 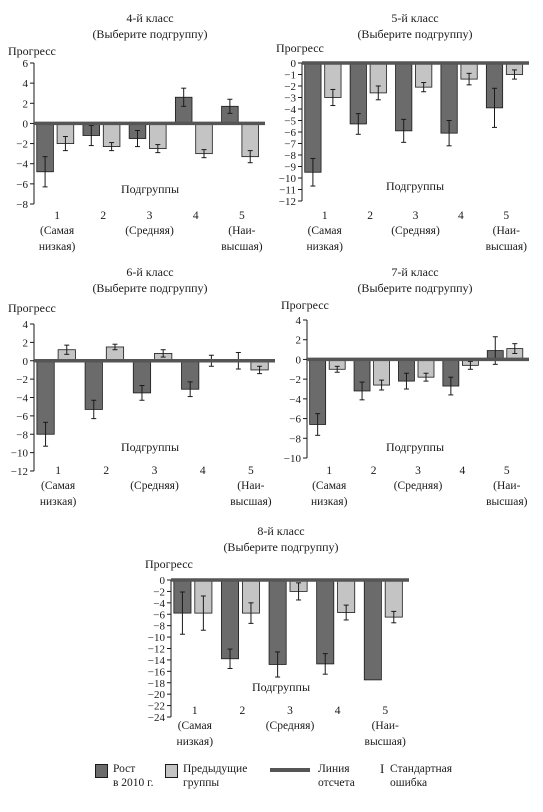 I want to click on y-tick-label: −12, so click(x=19, y=472).